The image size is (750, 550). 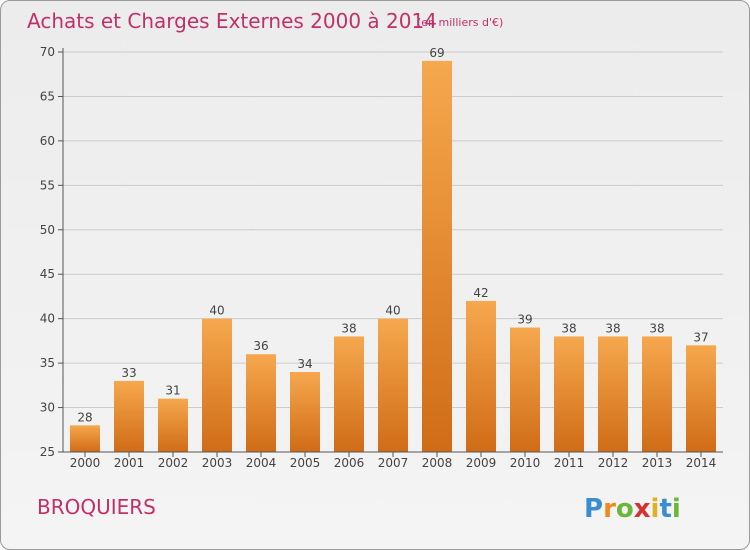 I want to click on y-tick-label: 30, so click(x=47, y=408).